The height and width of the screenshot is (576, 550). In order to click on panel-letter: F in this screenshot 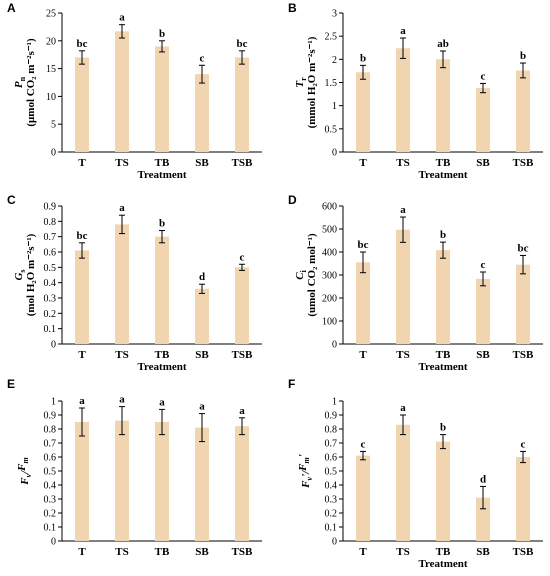, I will do `click(291, 384)`.